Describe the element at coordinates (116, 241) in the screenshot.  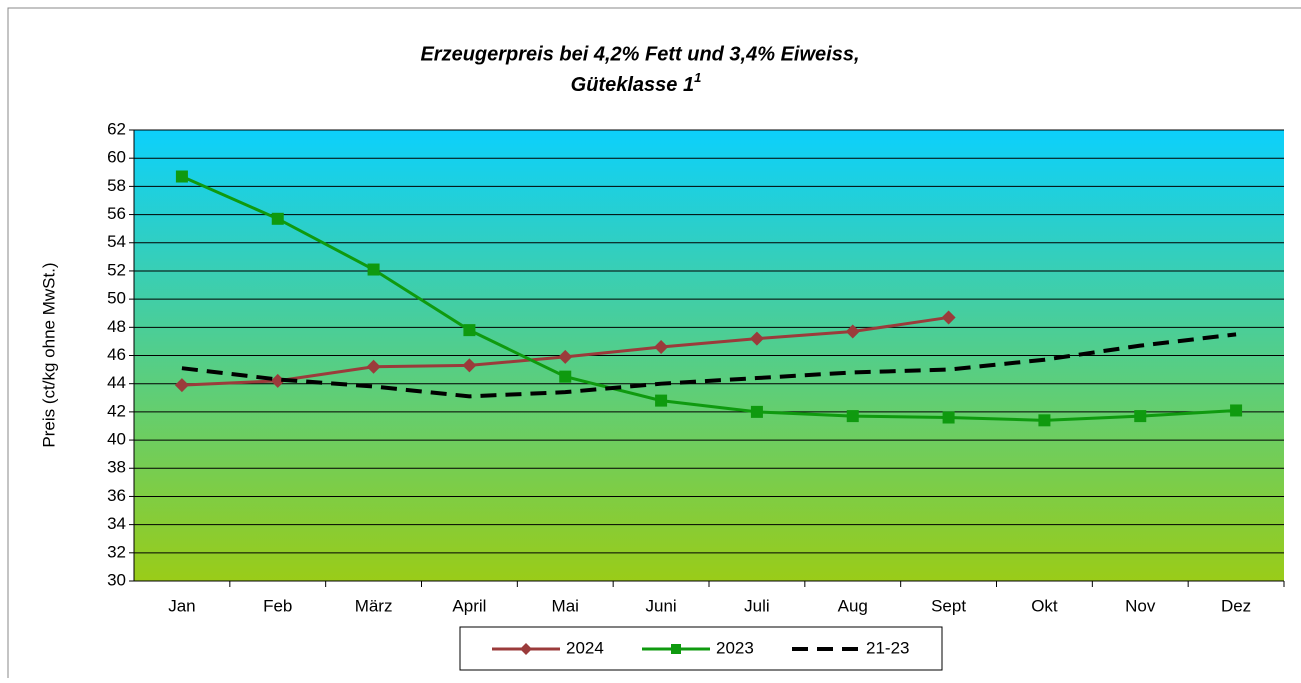
I see `y-tick-label: 54` at that location.